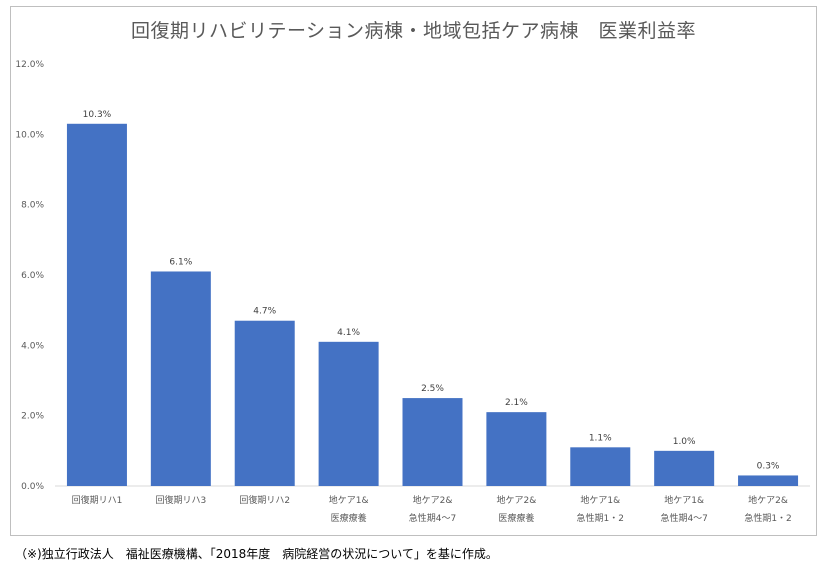 Image resolution: width=827 pixels, height=573 pixels. What do you see at coordinates (29, 135) in the screenshot?
I see `y-tick-label: 10.0%` at bounding box center [29, 135].